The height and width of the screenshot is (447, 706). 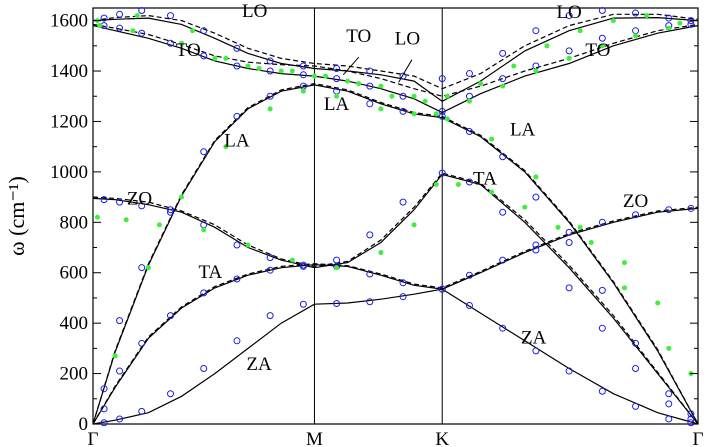 What do you see at coordinates (74, 323) in the screenshot?
I see `y-tick-label: 400` at bounding box center [74, 323].